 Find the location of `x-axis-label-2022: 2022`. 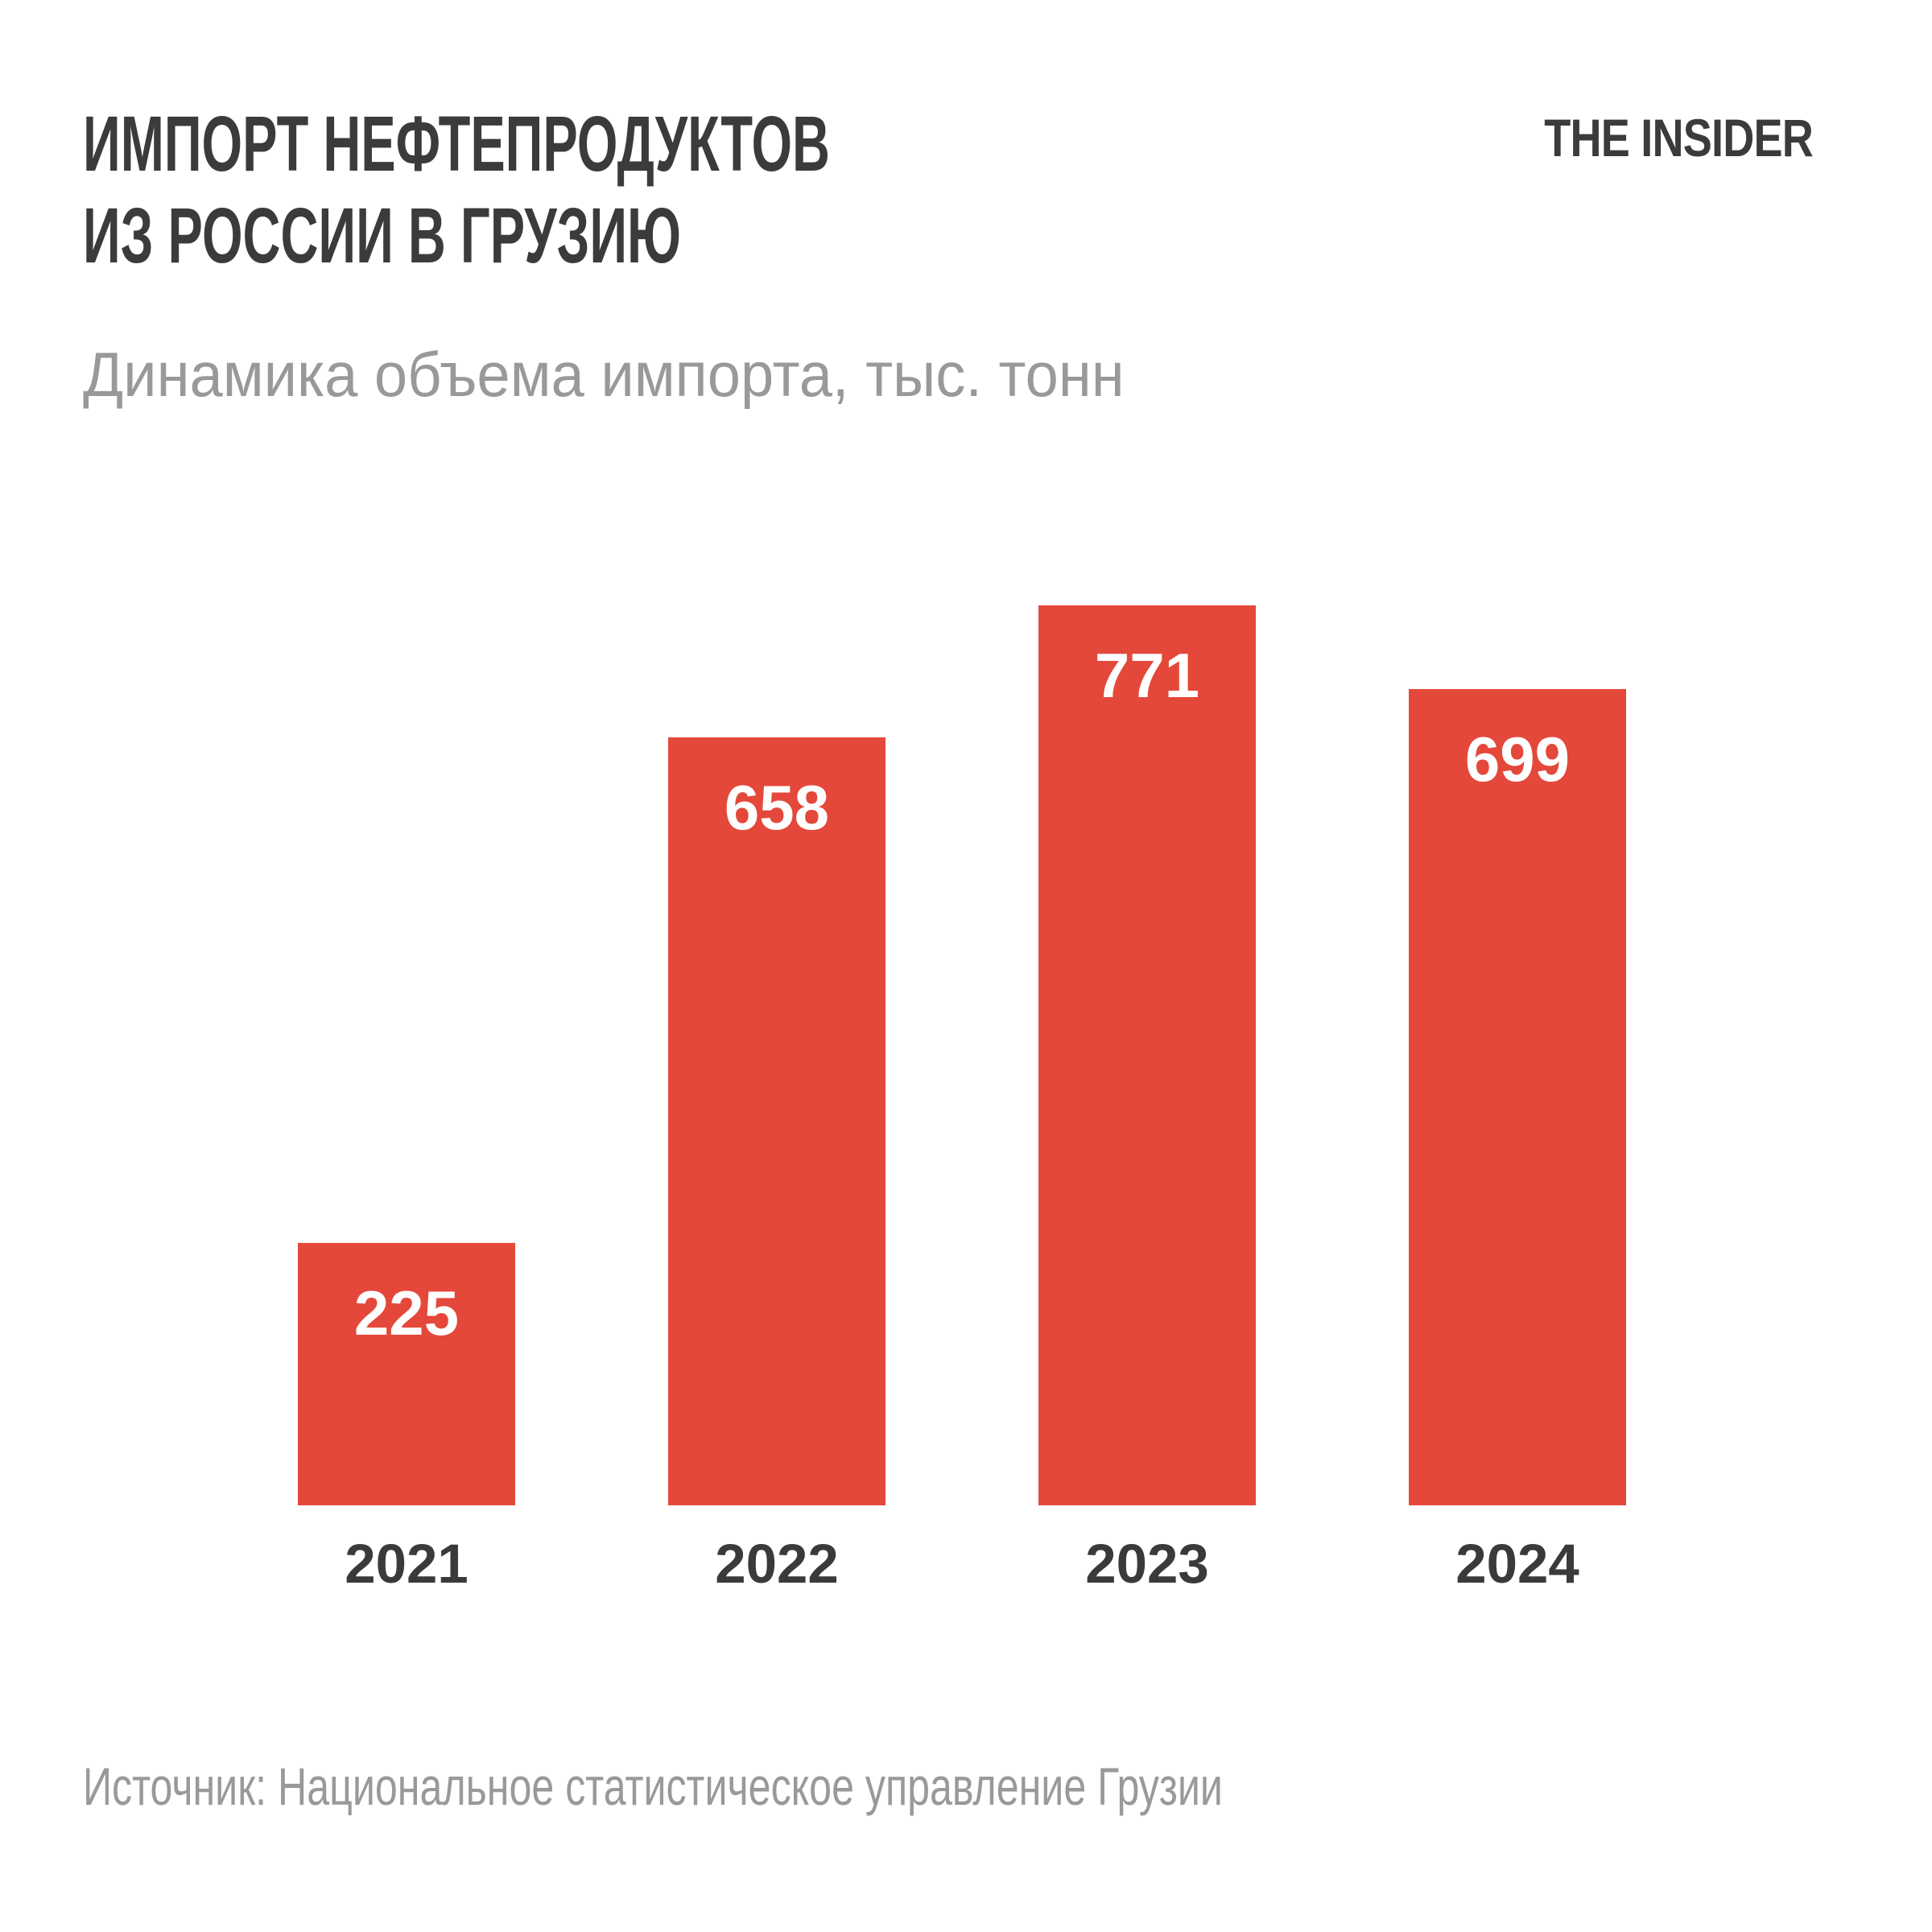

x-axis-label-2022: 2022 is located at coordinates (777, 1564).